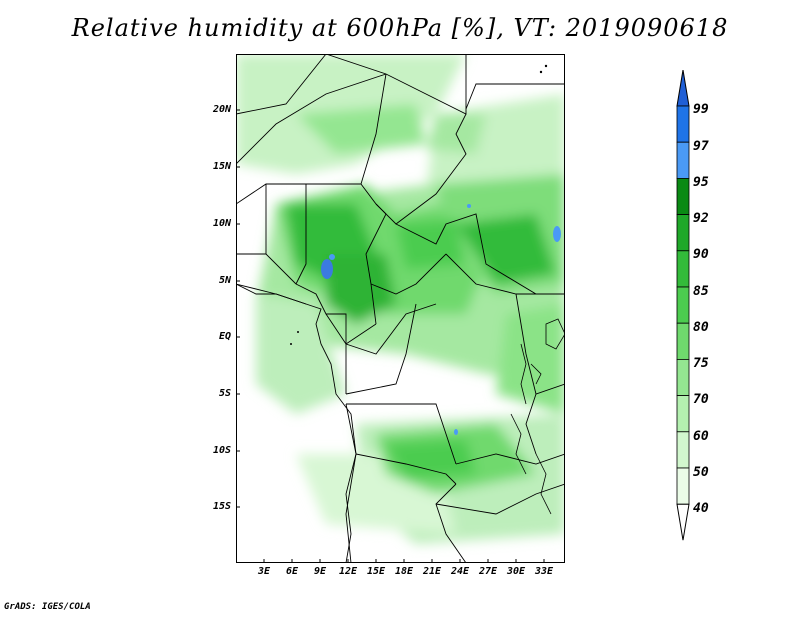 The height and width of the screenshot is (618, 800). Describe the element at coordinates (701, 399) in the screenshot. I see `colorbar-label-70: 70` at that location.